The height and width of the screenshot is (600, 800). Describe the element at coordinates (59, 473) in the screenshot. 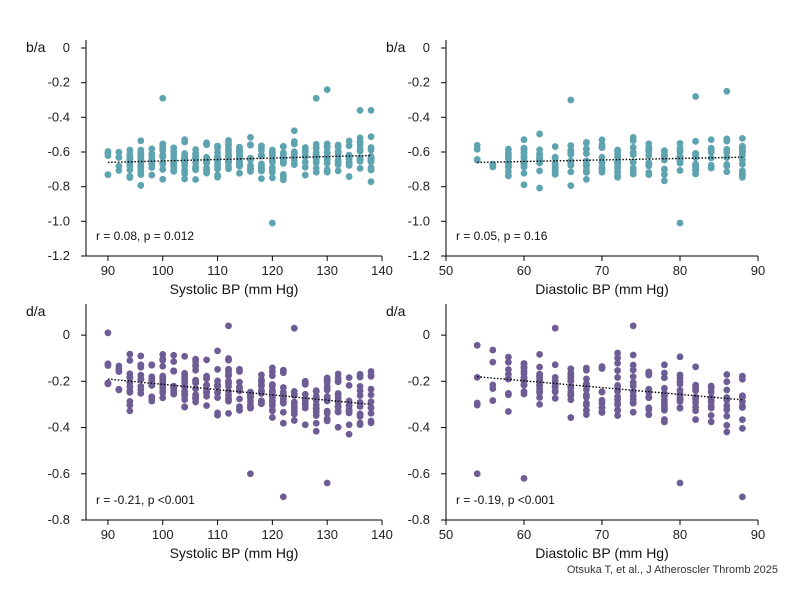

I see `y-tick-label: -0.6` at that location.